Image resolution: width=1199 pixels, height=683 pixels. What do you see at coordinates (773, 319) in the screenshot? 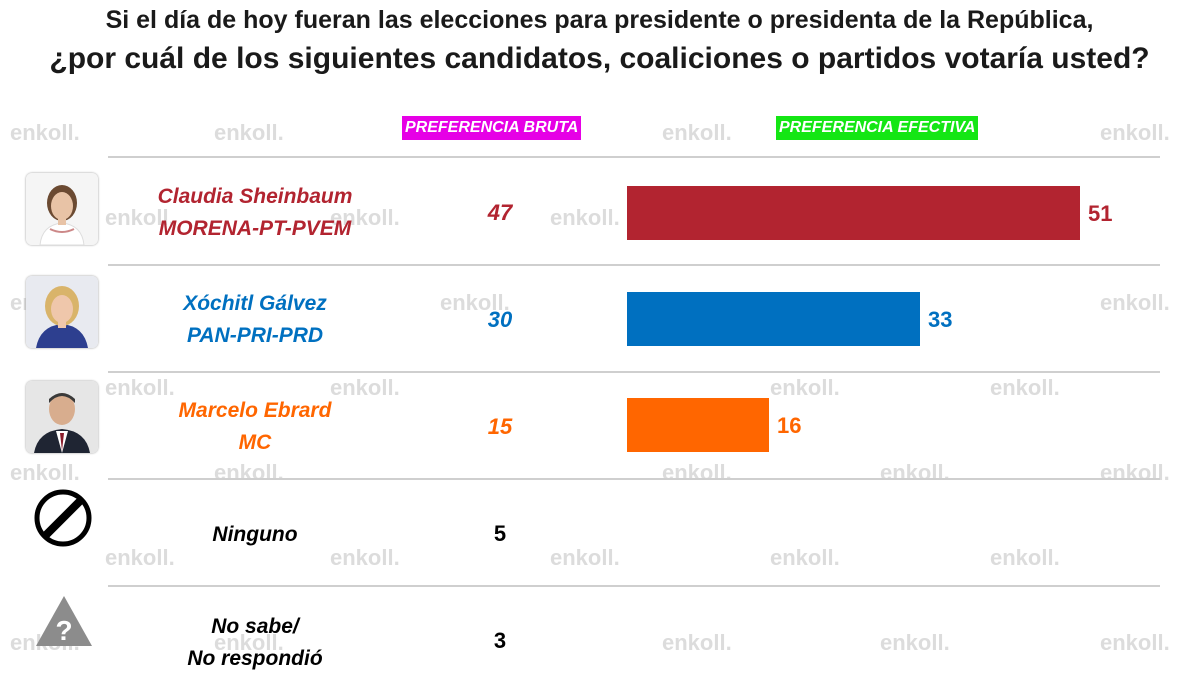
I see `bar-efectiva-galvez` at bounding box center [773, 319].